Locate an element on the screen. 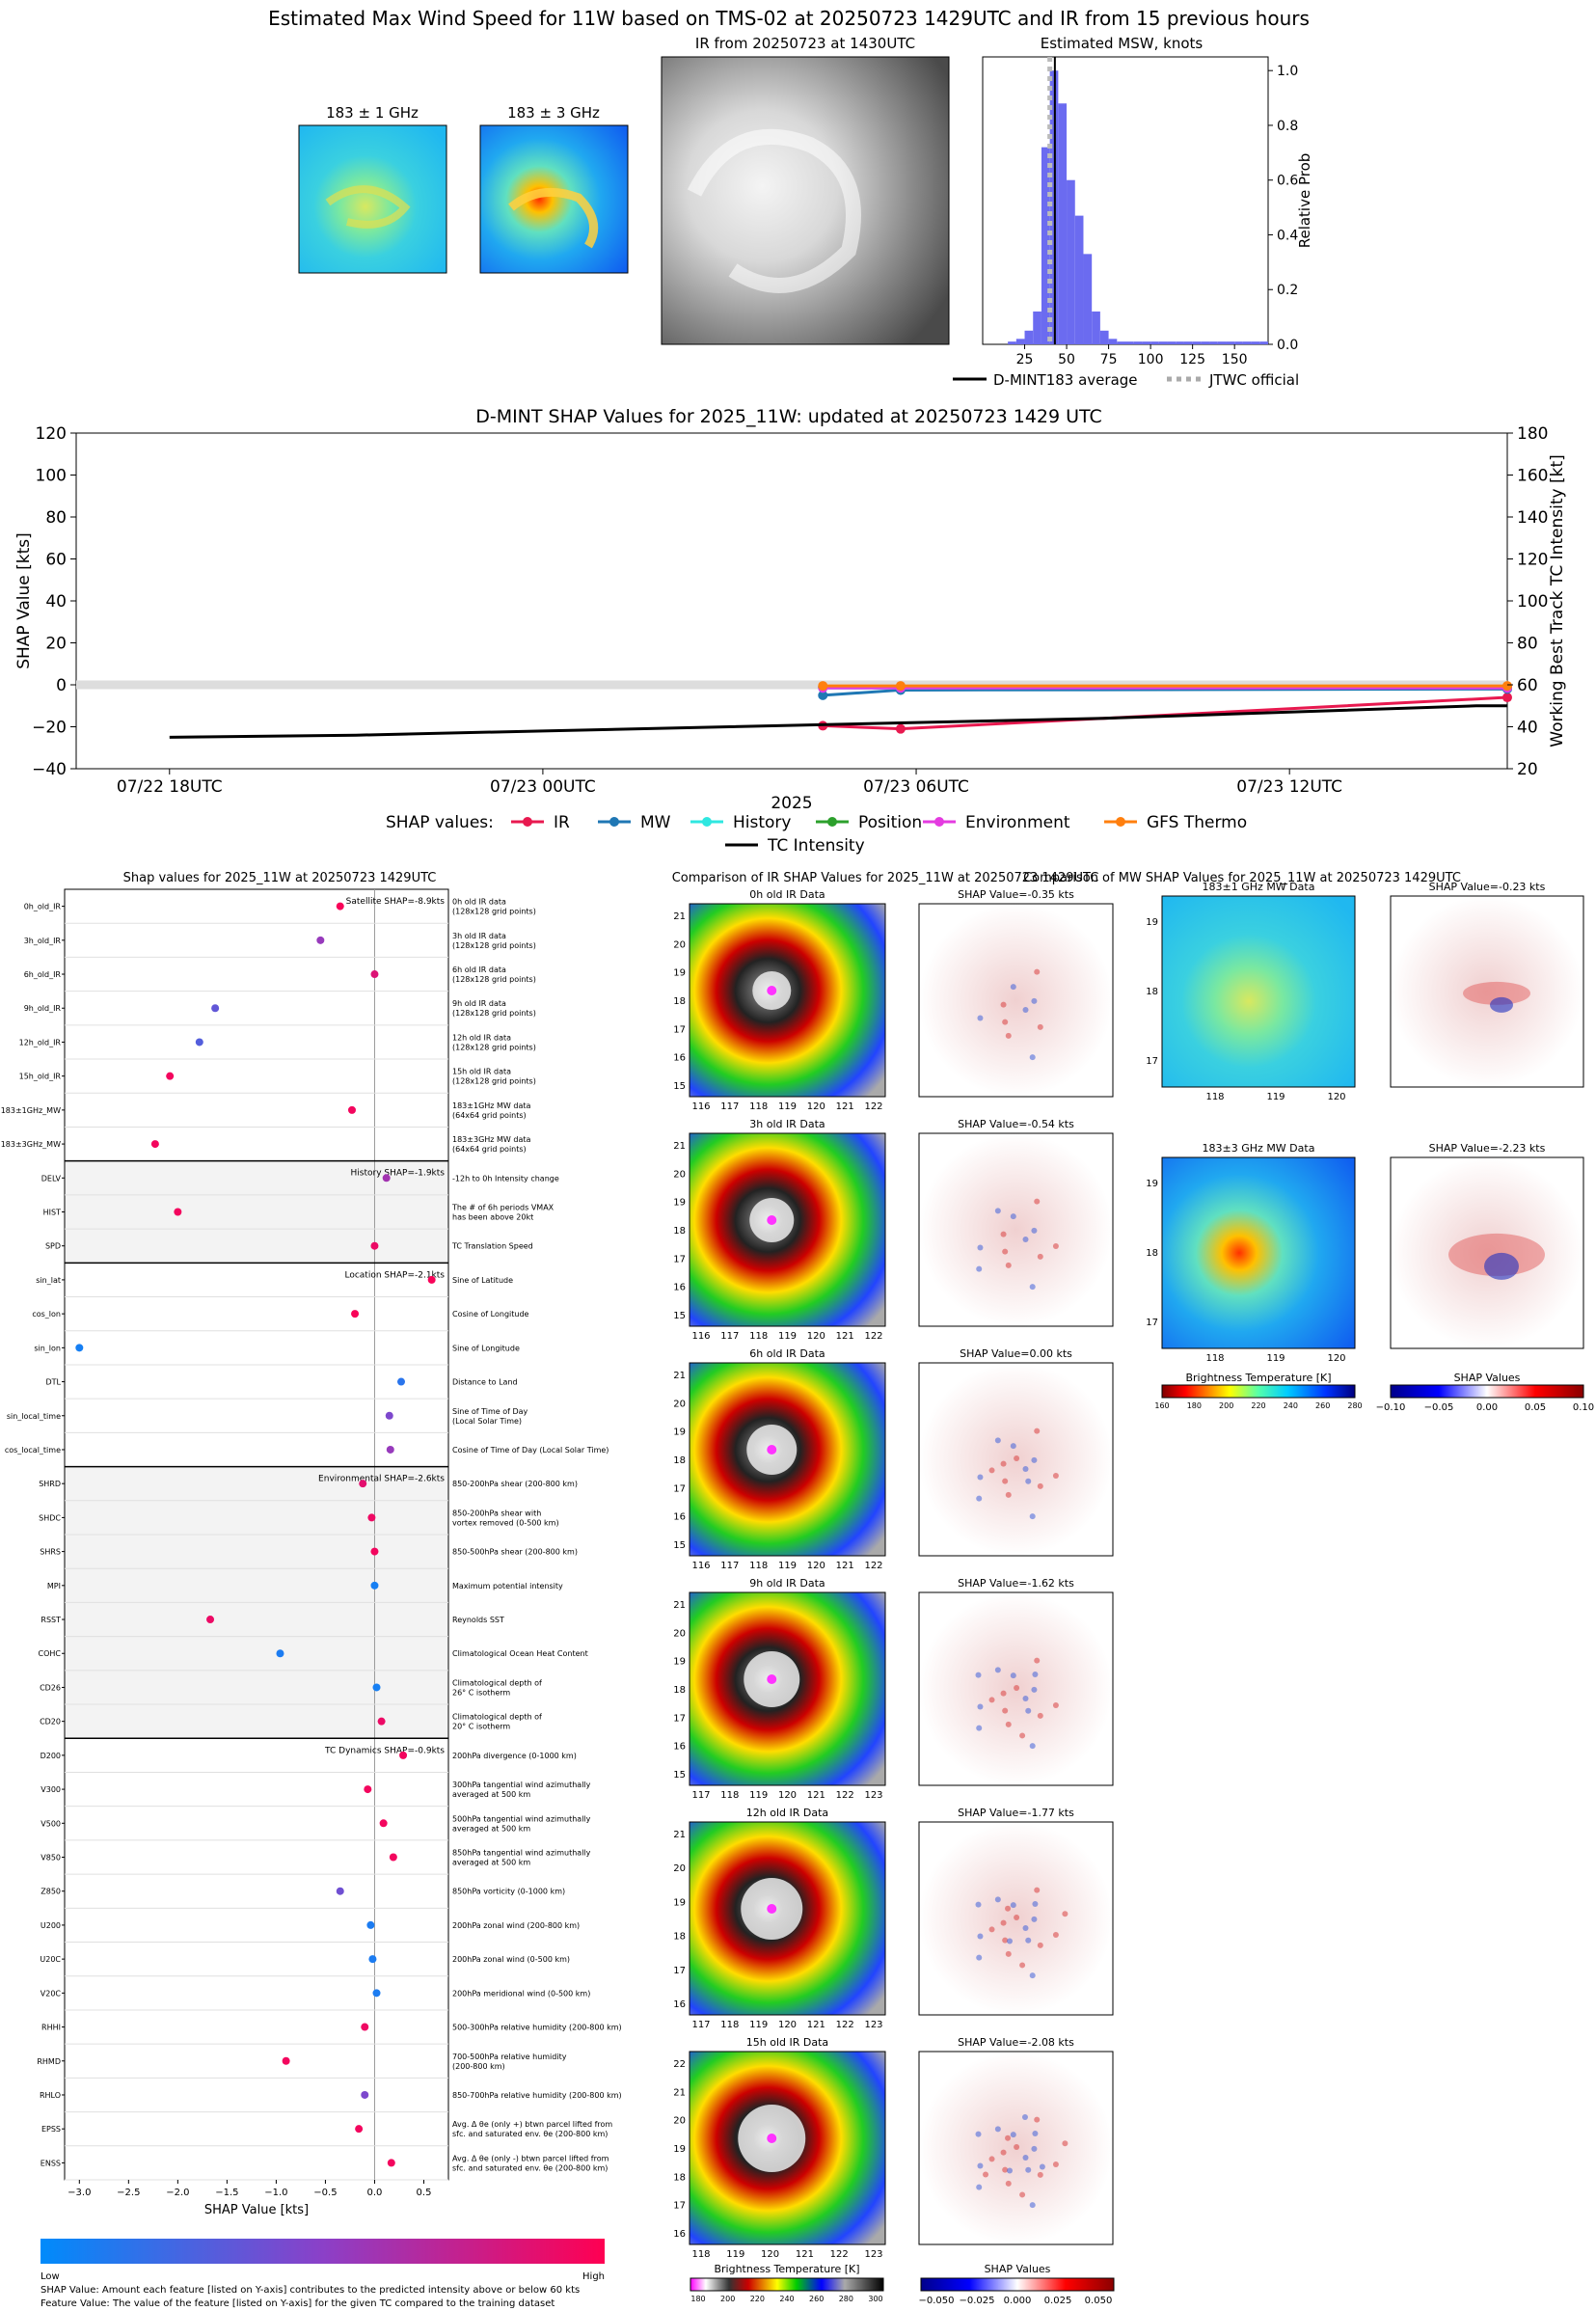 This screenshot has height=2311, width=1596. ir-y-tick: 19 is located at coordinates (680, 1903).